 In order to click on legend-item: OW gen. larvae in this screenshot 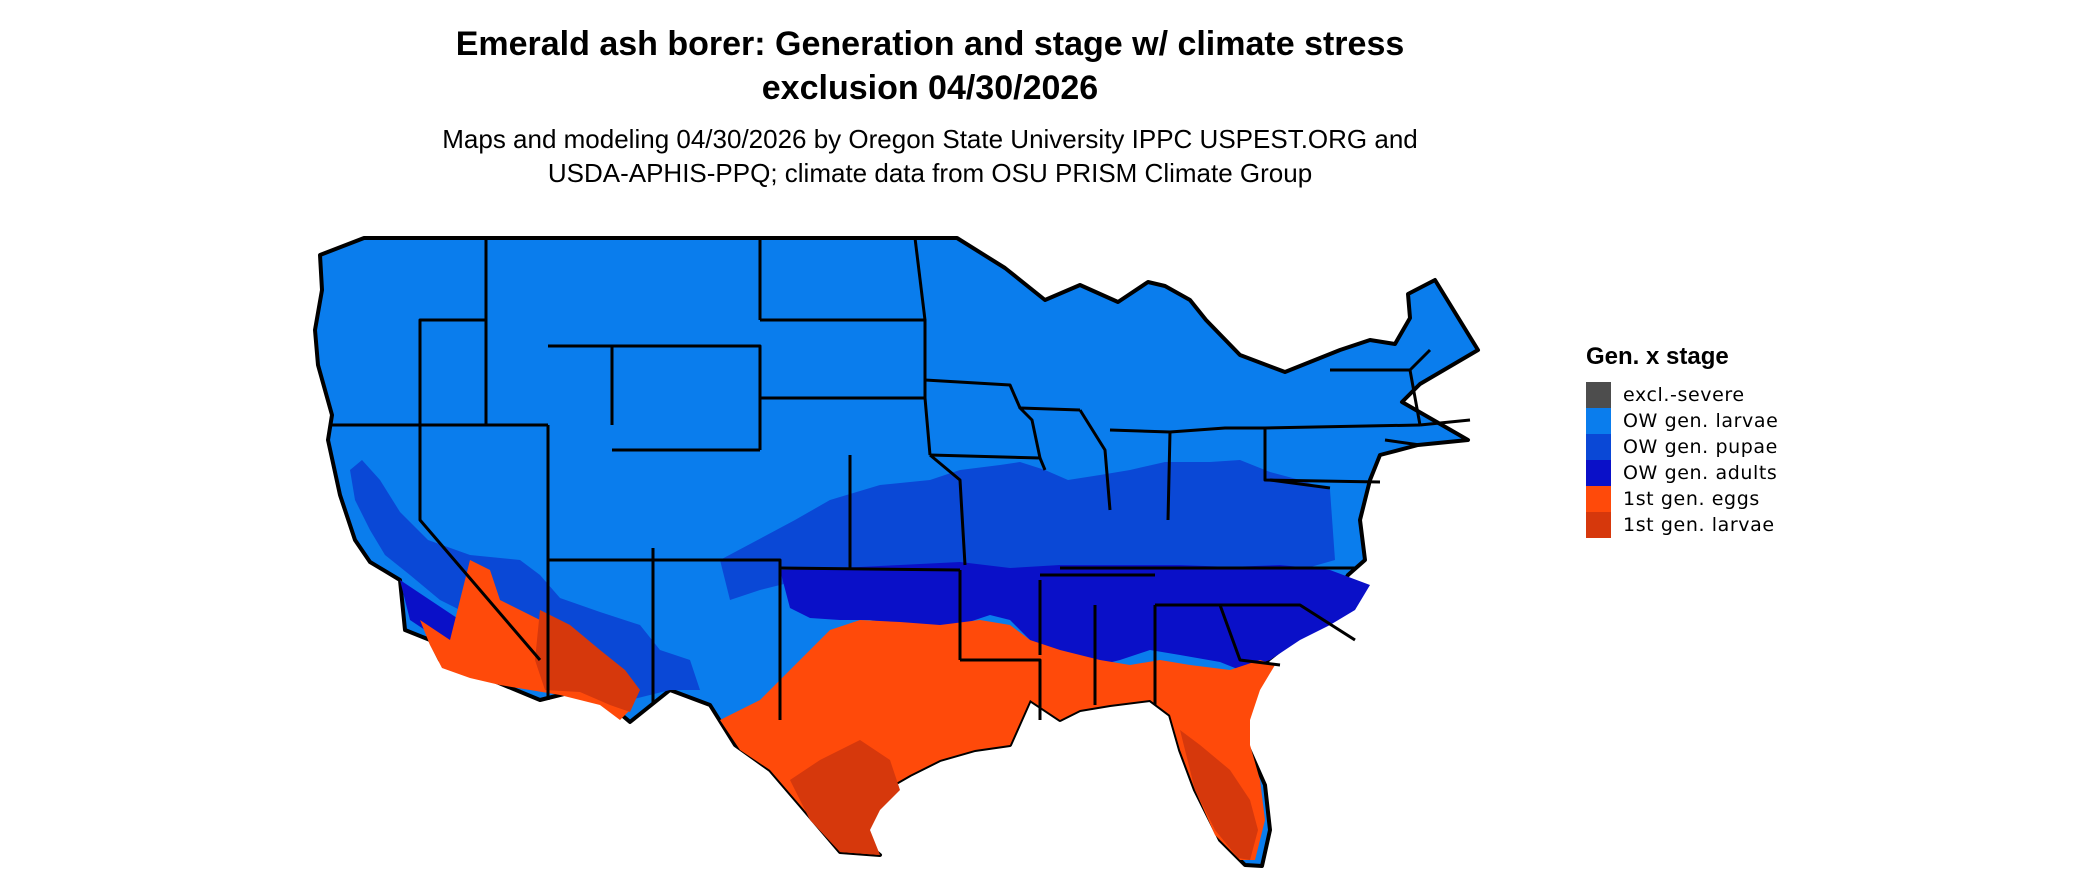, I will do `click(1682, 421)`.